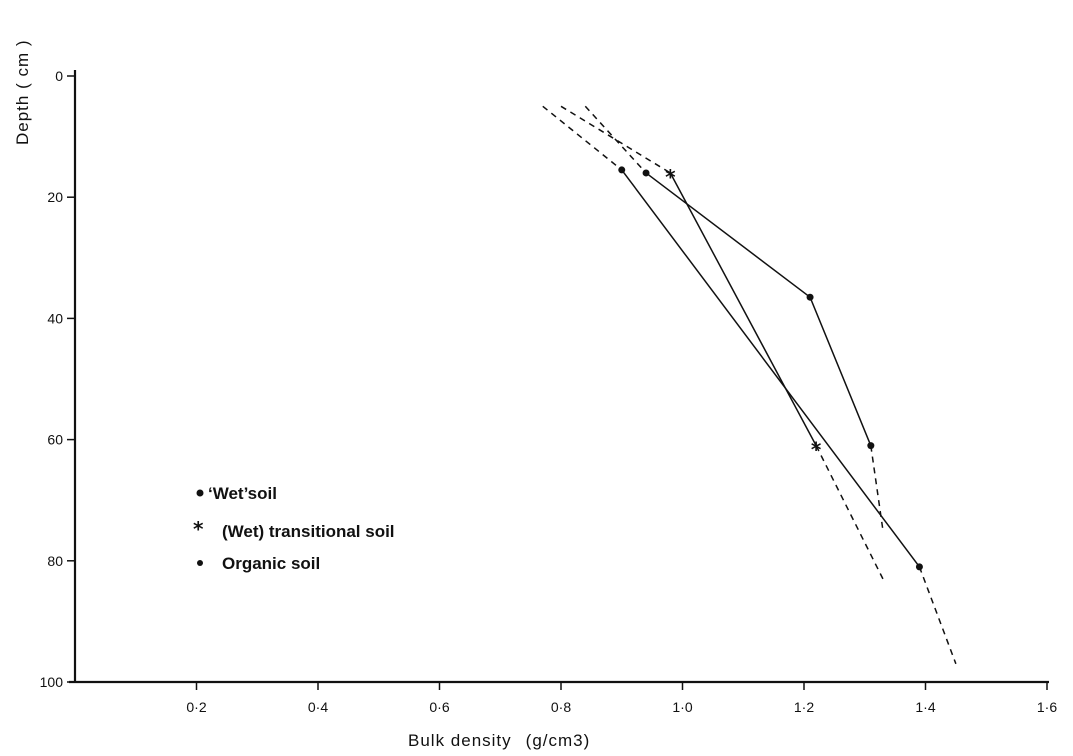 The width and height of the screenshot is (1073, 756). What do you see at coordinates (439, 707) in the screenshot?
I see `x-tick-label: 0·6` at bounding box center [439, 707].